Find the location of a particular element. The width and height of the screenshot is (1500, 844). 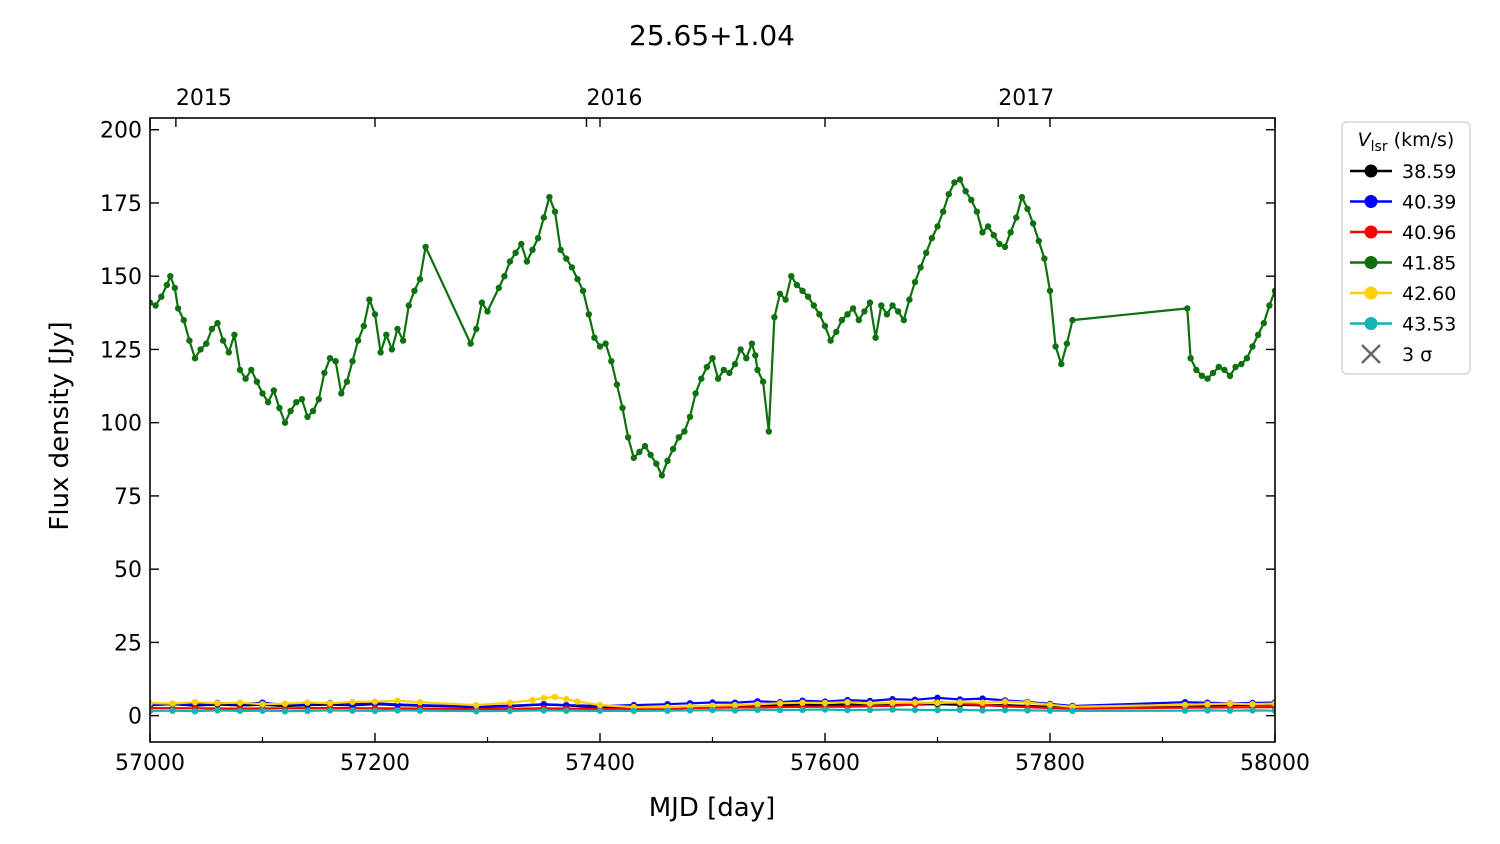

legend-box is located at coordinates (1406, 248).